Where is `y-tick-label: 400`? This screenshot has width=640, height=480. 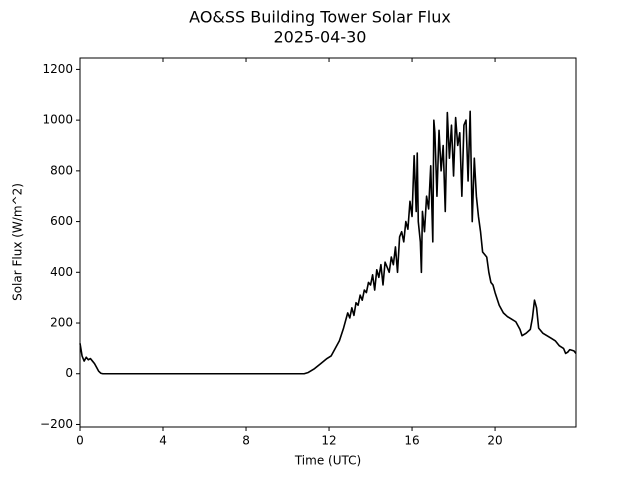
y-tick-label: 400 is located at coordinates (61, 272).